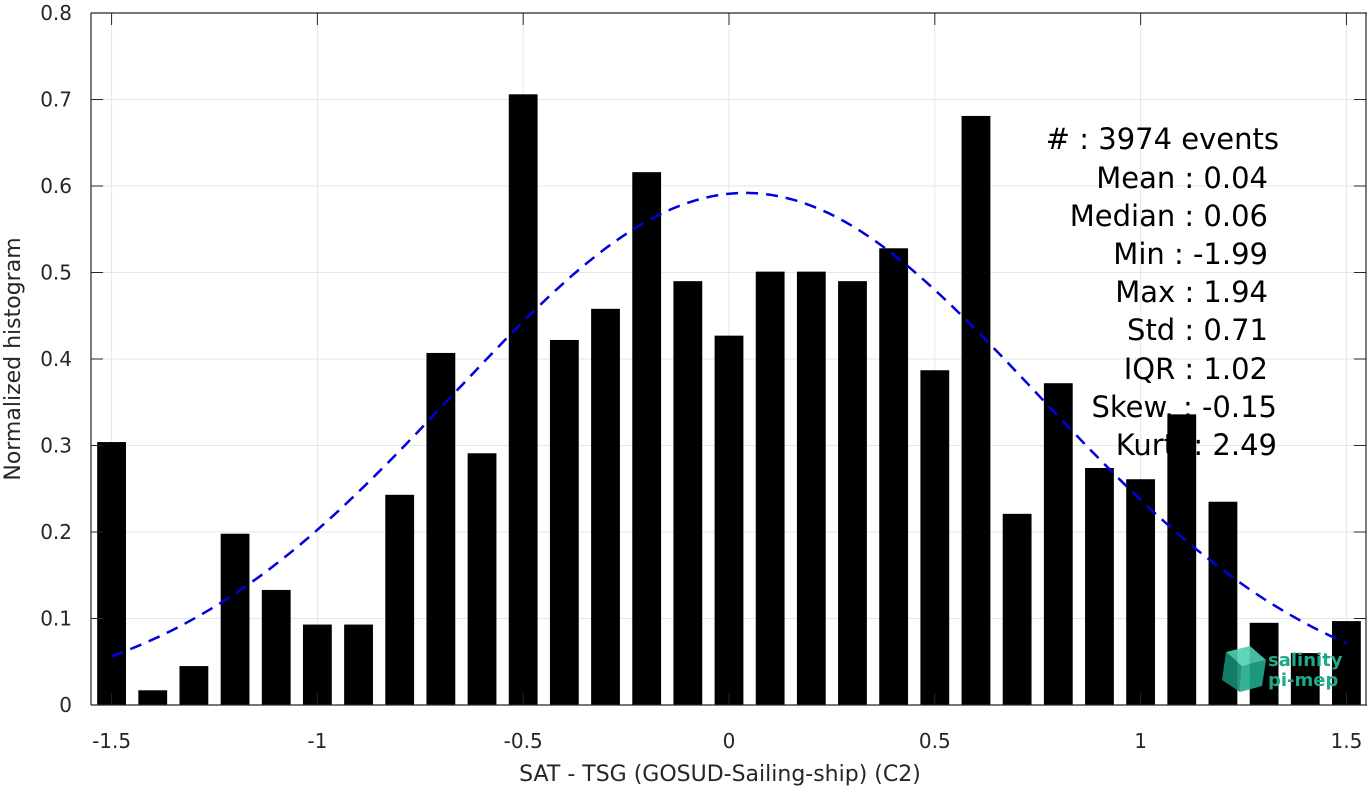 The width and height of the screenshot is (1367, 787). I want to click on y-tick-label: 0, so click(65, 705).